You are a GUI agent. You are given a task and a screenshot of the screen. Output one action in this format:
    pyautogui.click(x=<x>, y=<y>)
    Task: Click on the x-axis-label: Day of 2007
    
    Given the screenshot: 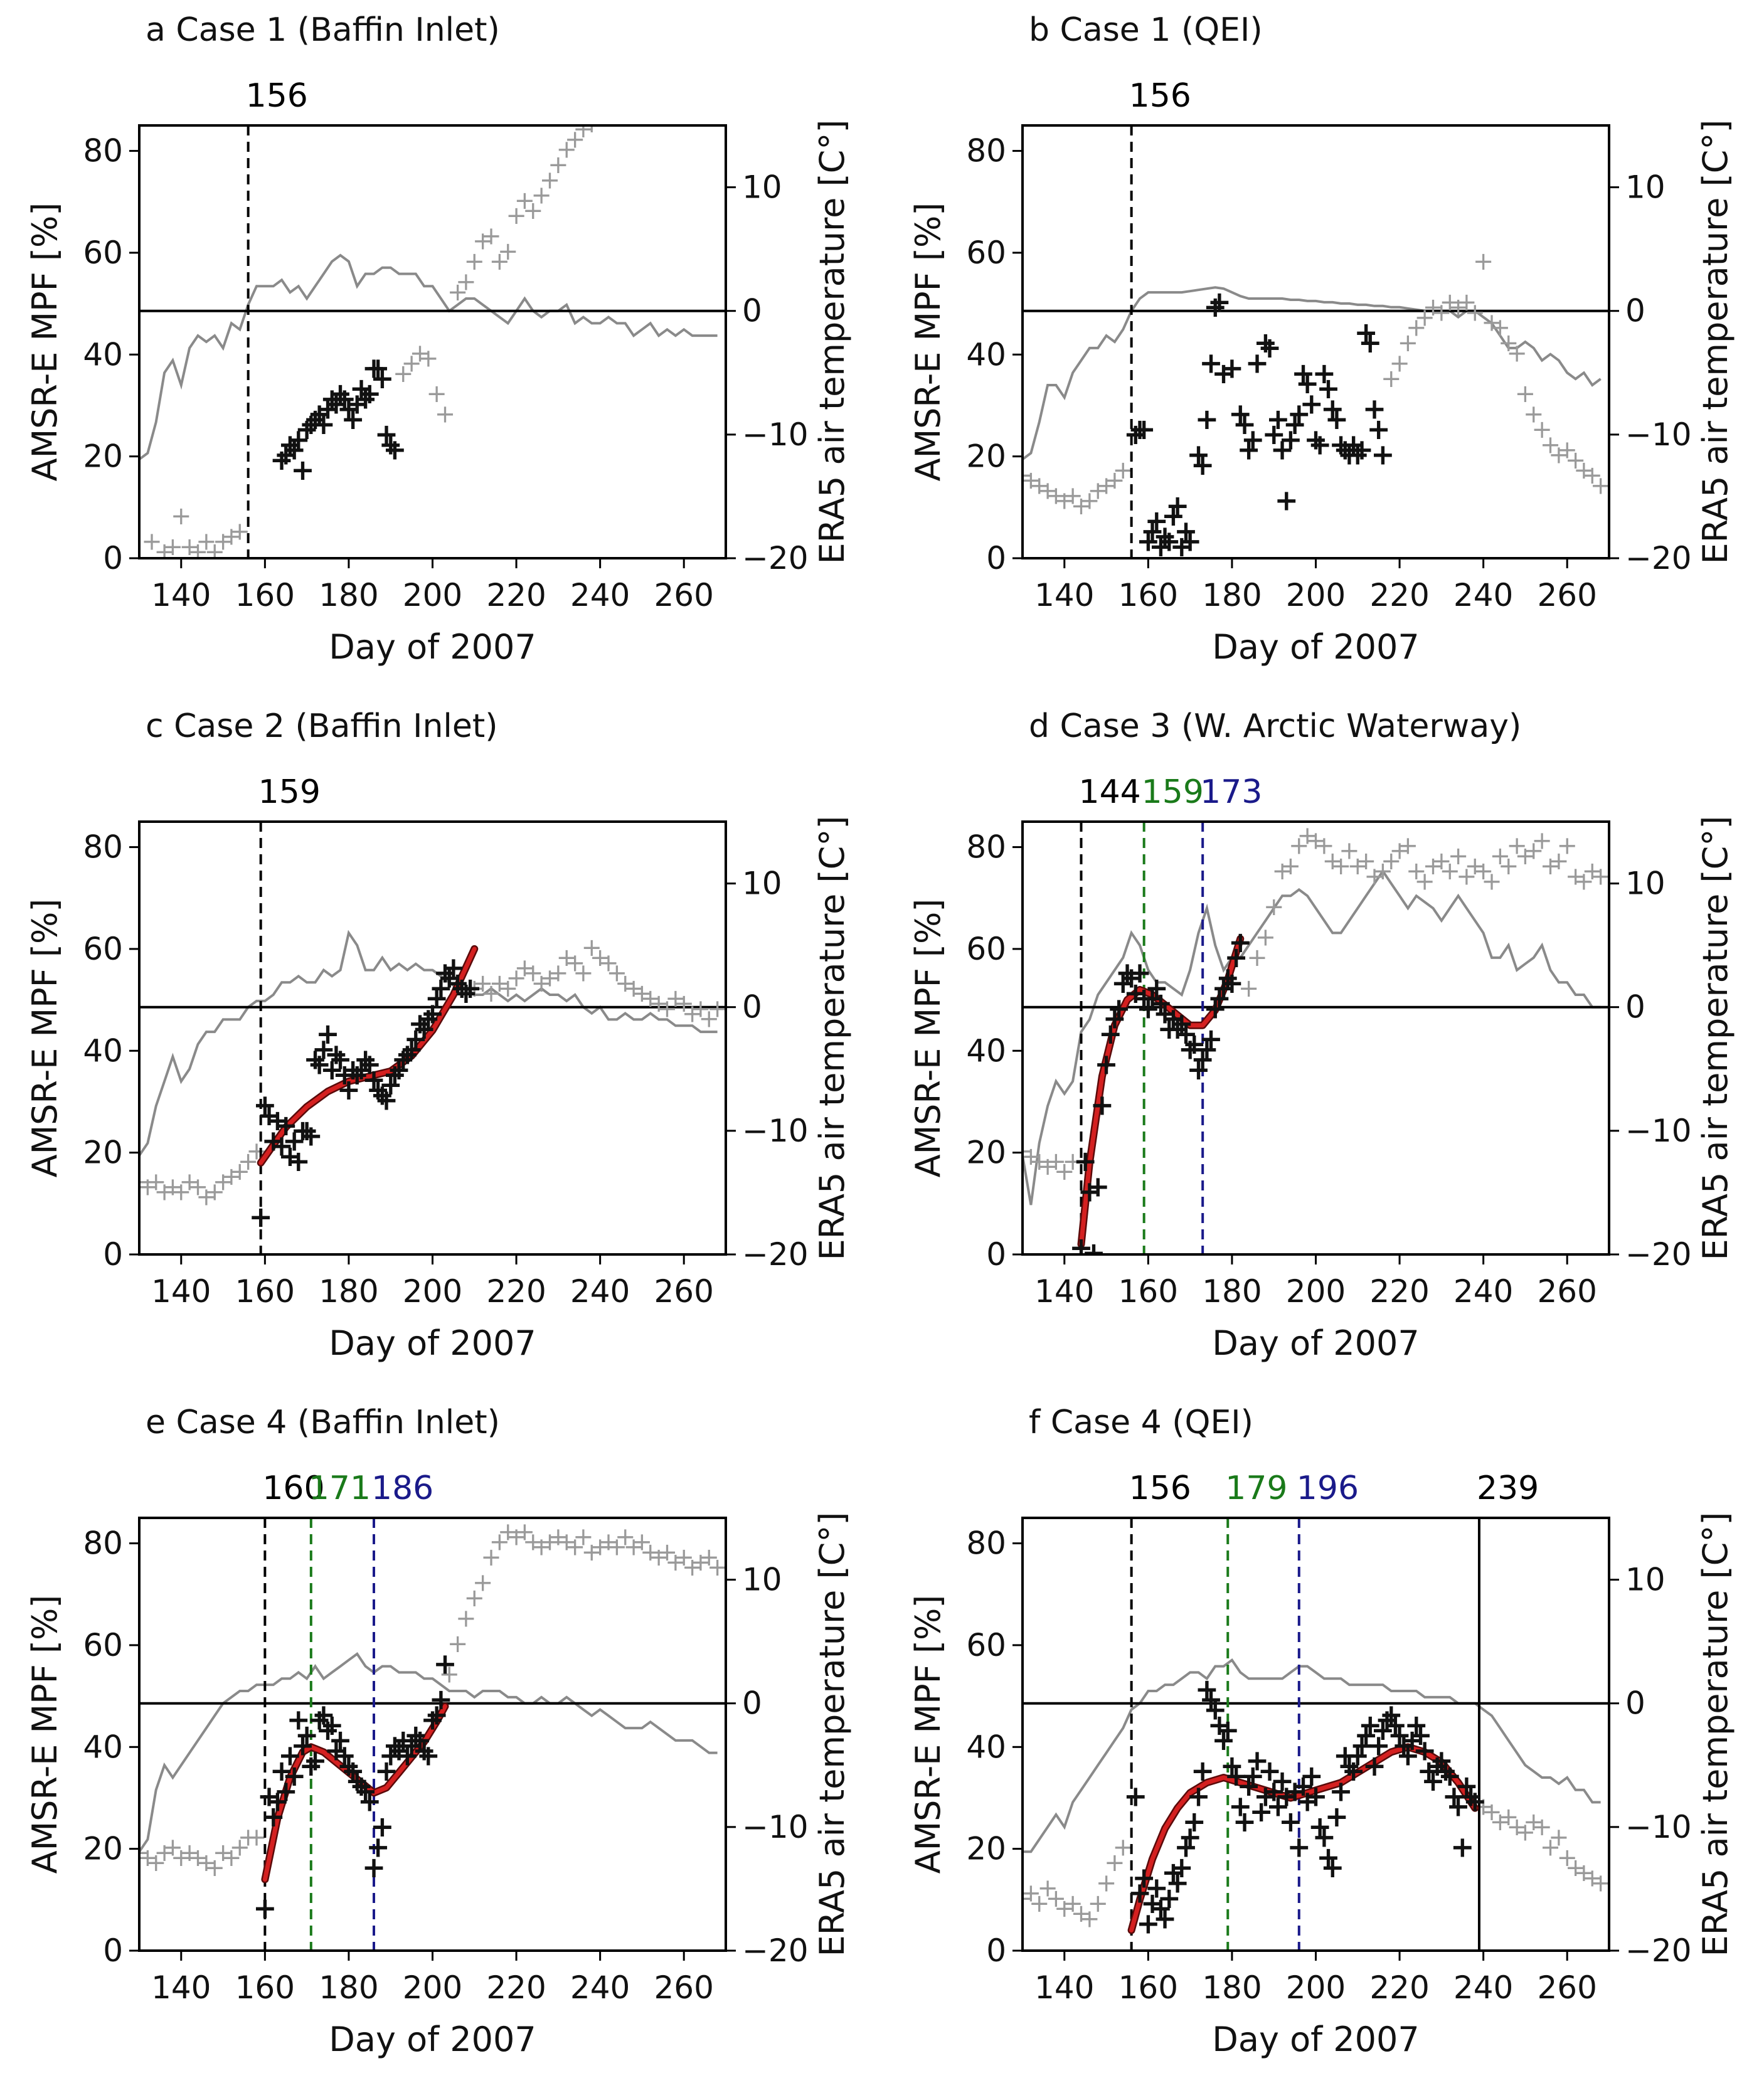 What is the action you would take?
    pyautogui.click(x=432, y=647)
    